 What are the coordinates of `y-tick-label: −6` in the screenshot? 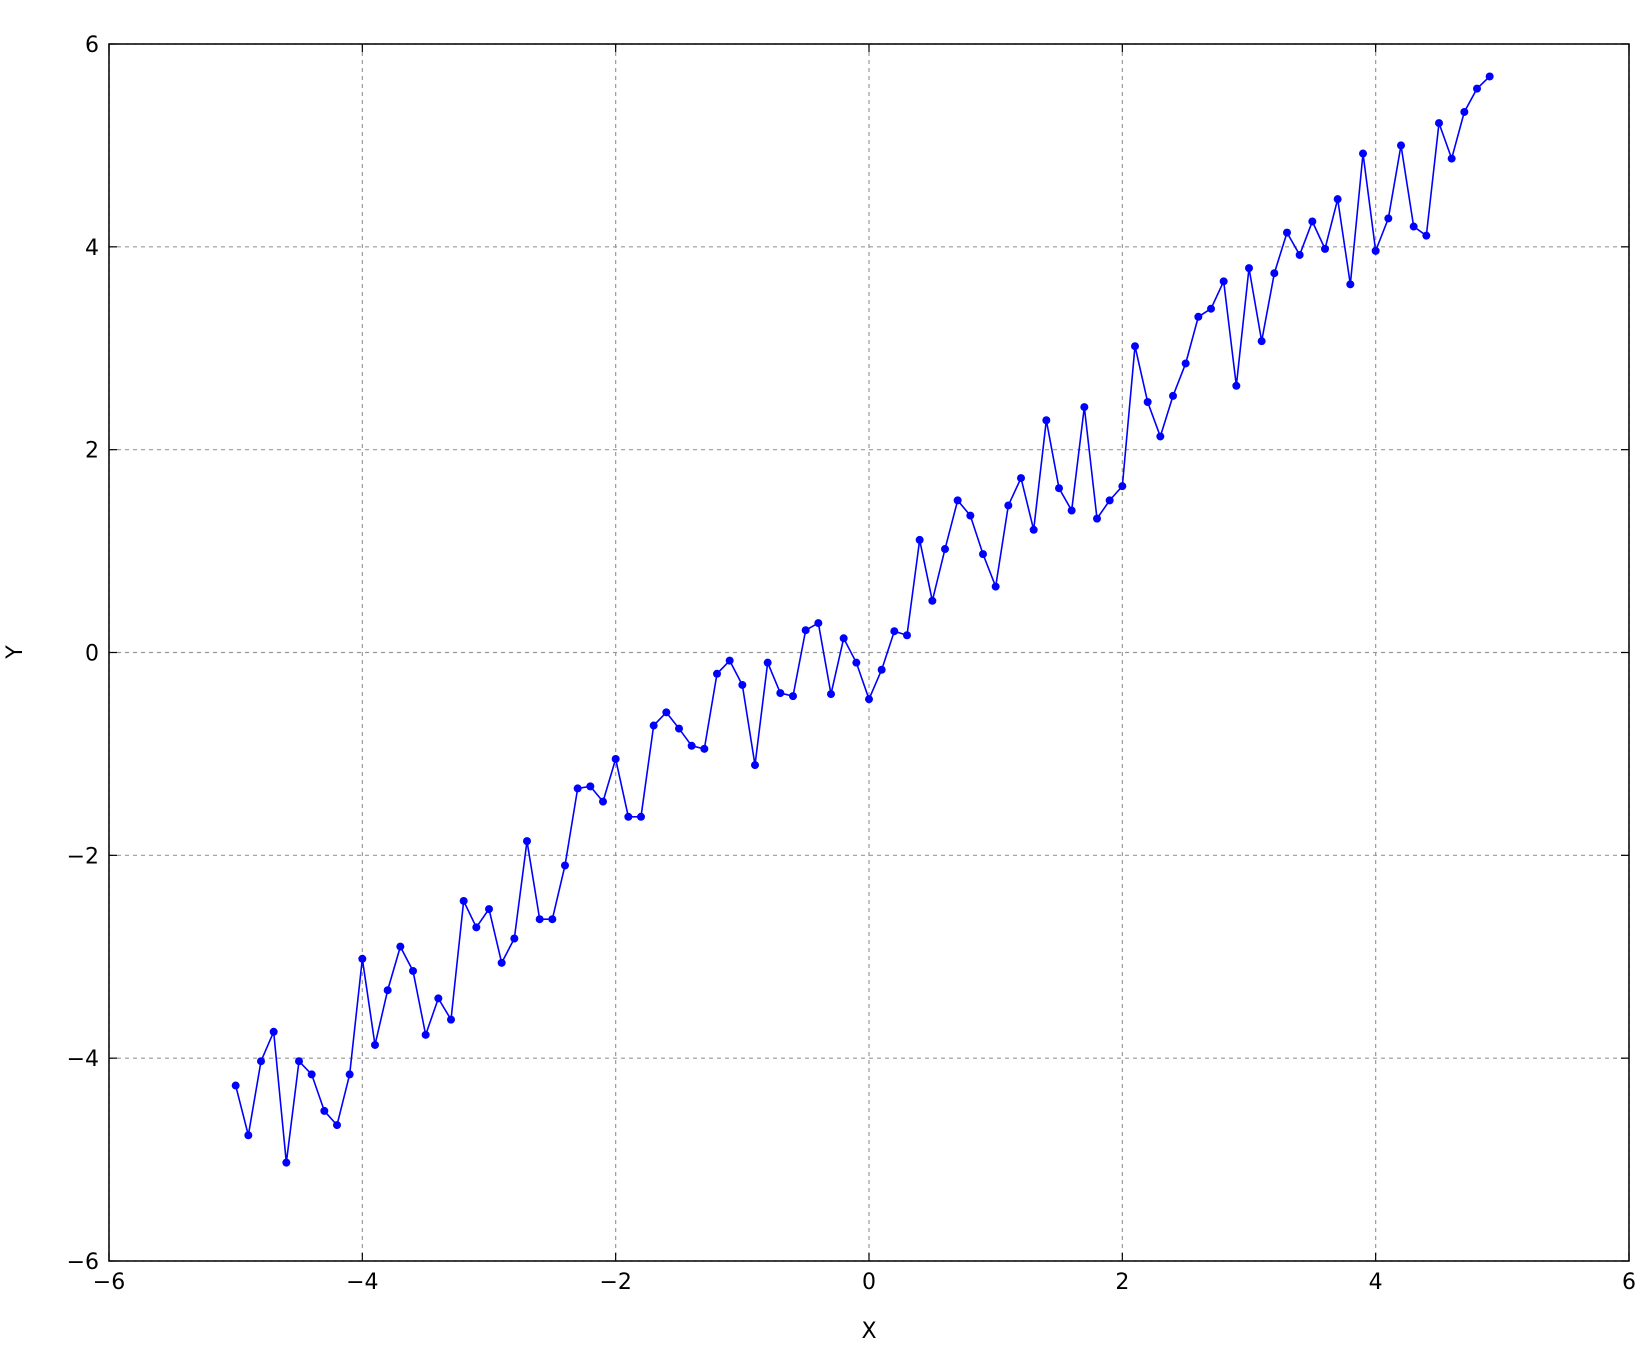 It's located at (83, 1262).